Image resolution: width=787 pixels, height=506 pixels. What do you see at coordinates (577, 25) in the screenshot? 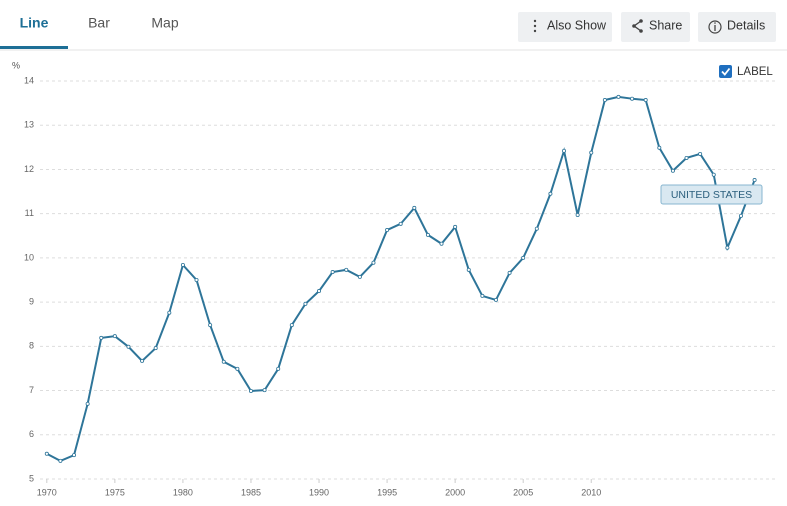
I see `button-label: Also Show` at bounding box center [577, 25].